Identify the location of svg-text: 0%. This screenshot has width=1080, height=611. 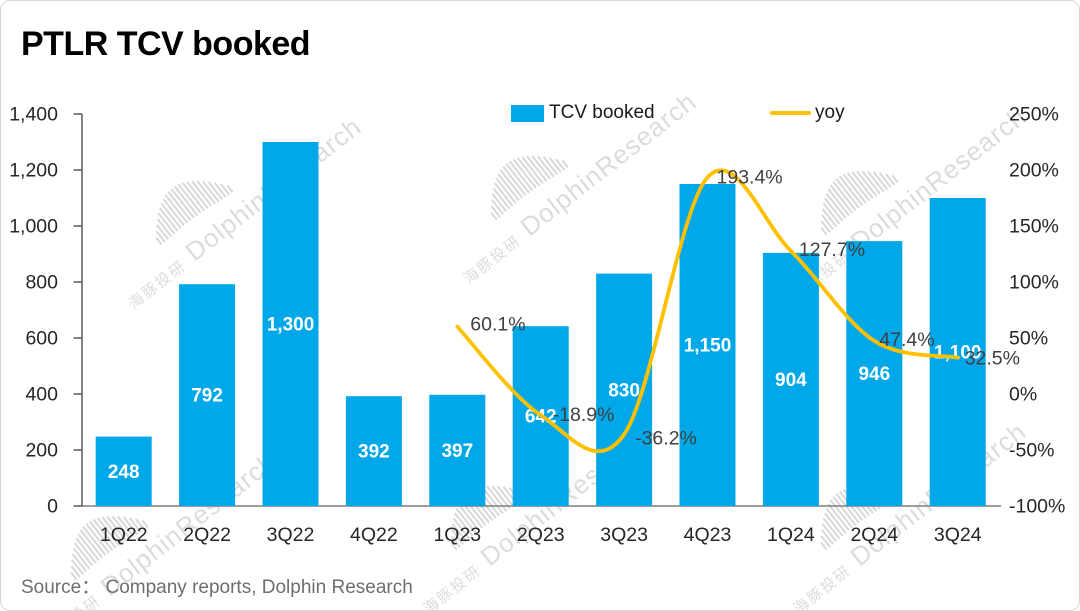
(1023, 395).